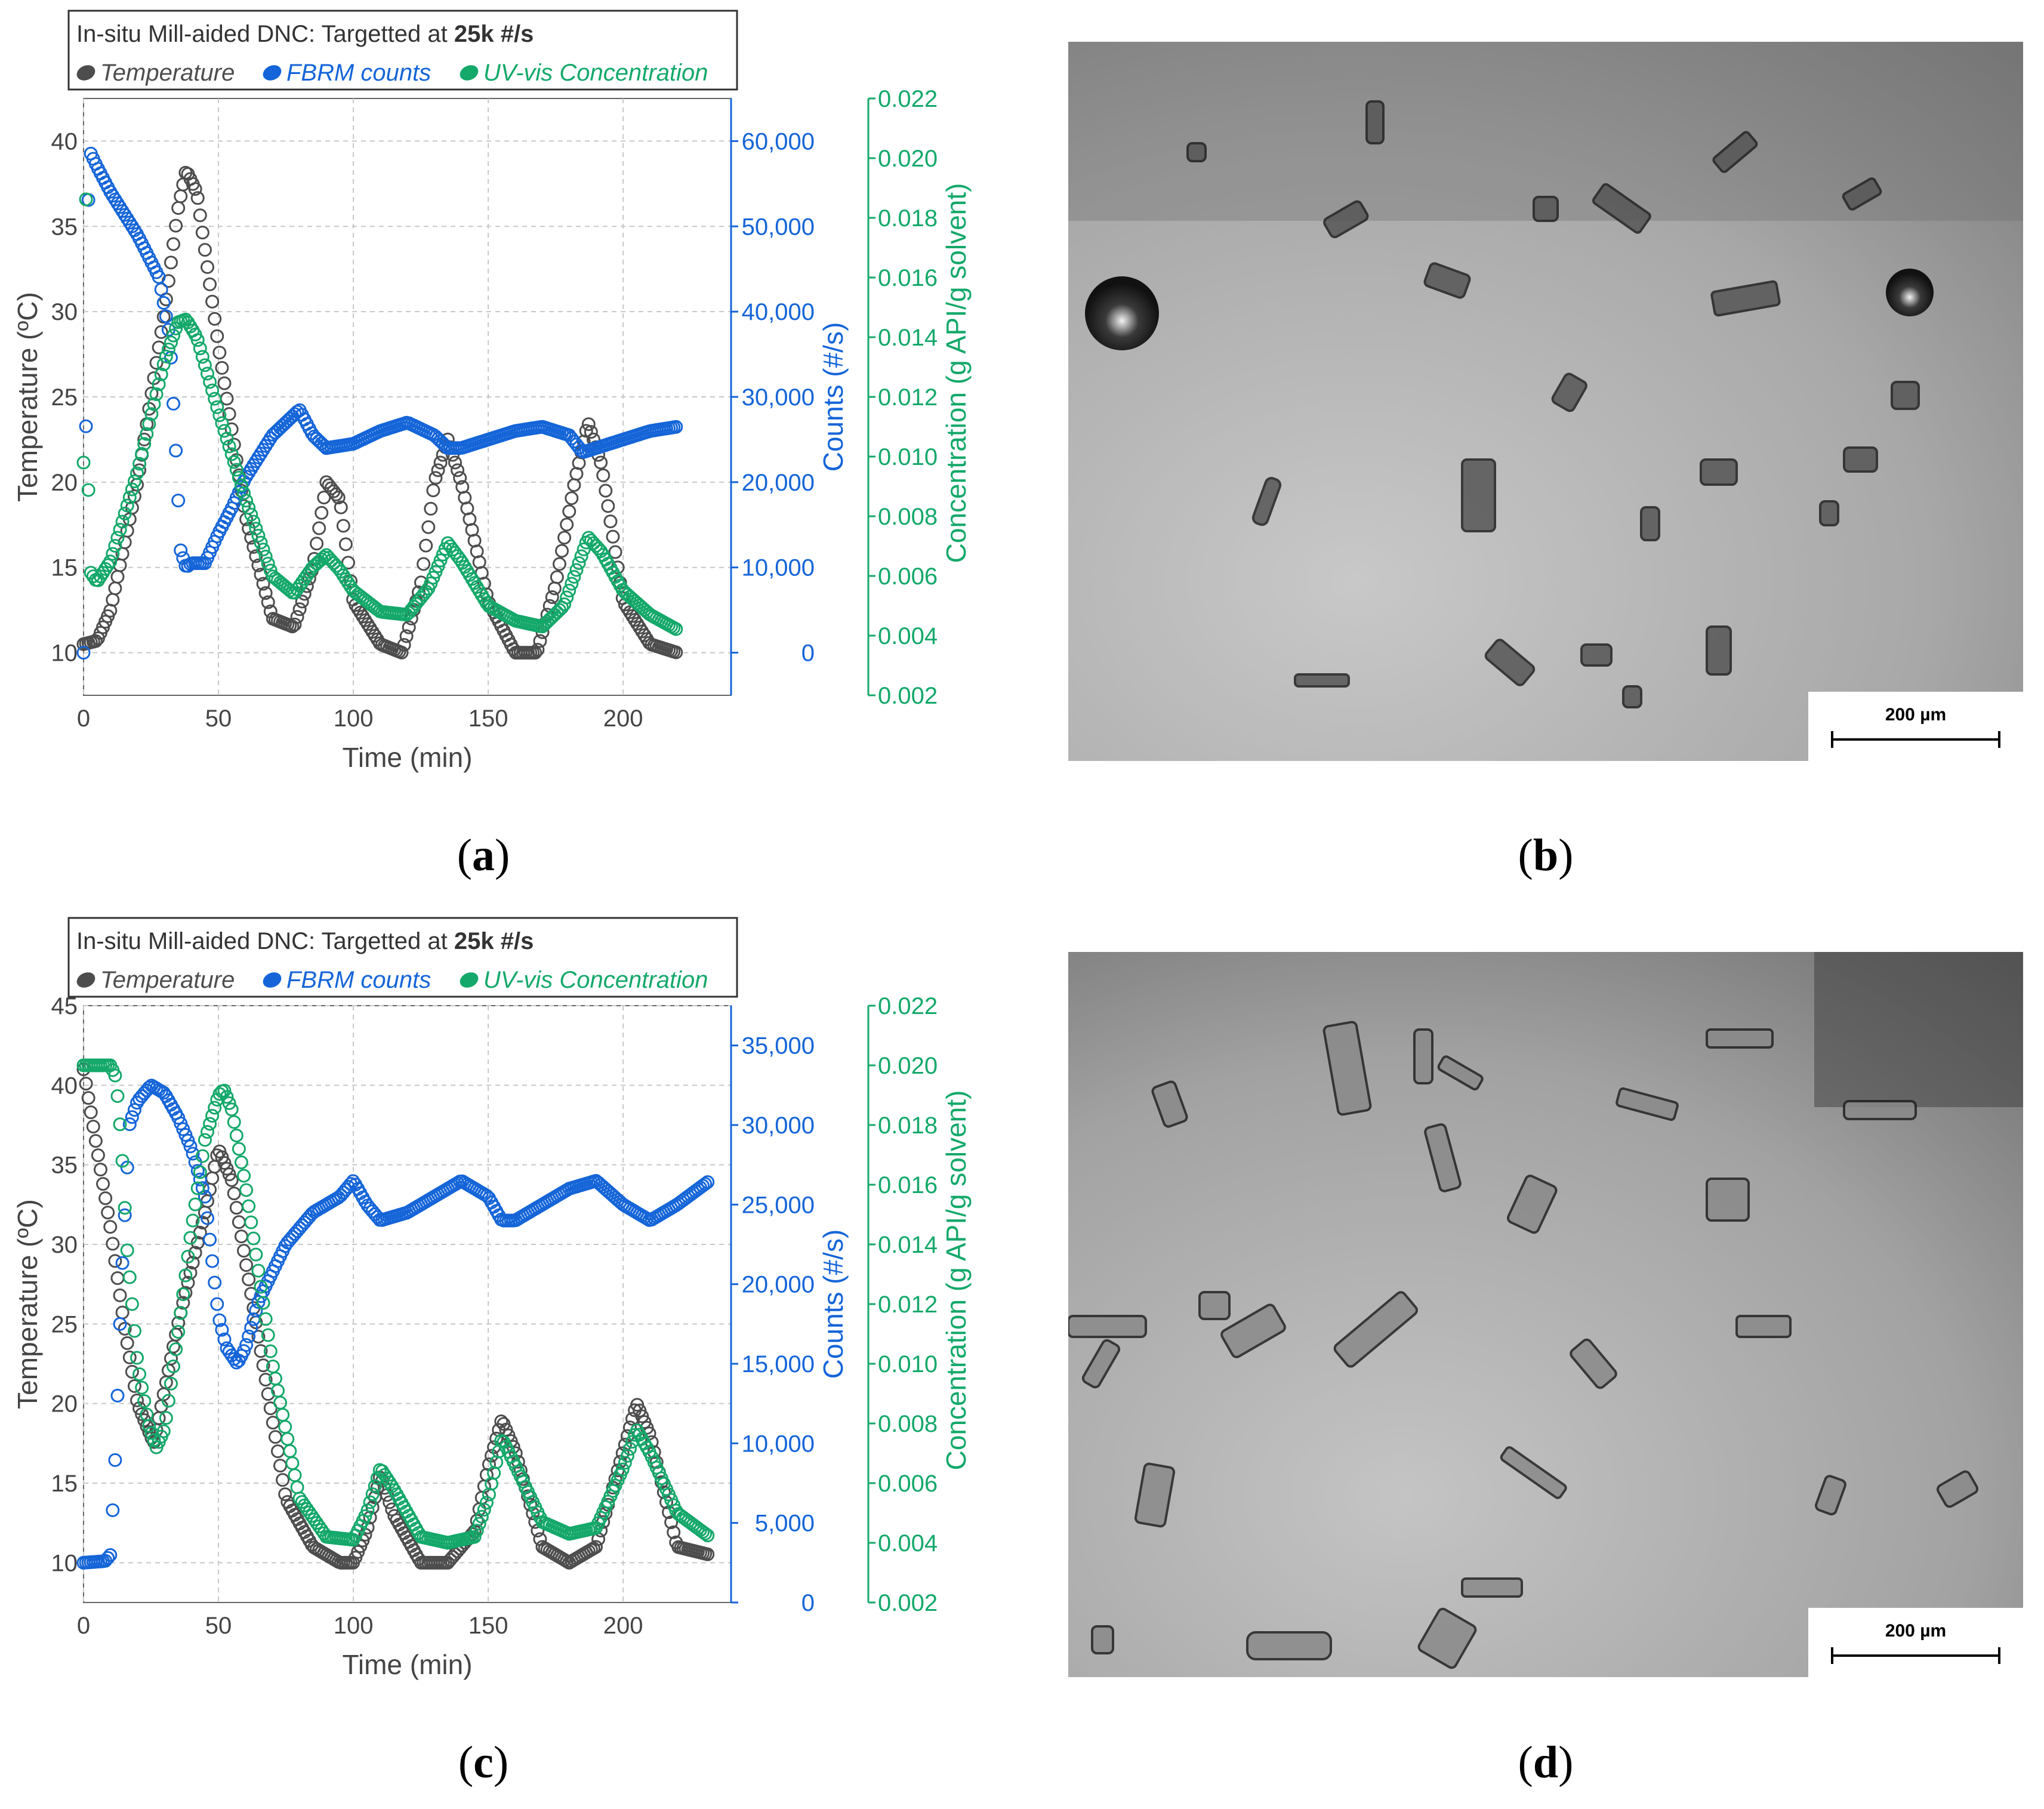 Image resolution: width=2044 pixels, height=1809 pixels. Describe the element at coordinates (778, 142) in the screenshot. I see `y-right1-tick-label: 60,000` at that location.